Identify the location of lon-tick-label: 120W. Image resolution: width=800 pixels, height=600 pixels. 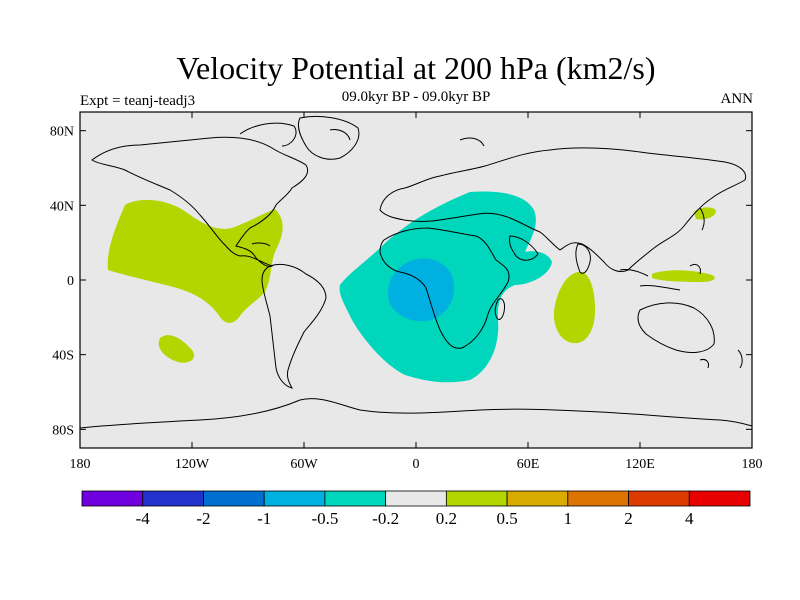
(192, 464).